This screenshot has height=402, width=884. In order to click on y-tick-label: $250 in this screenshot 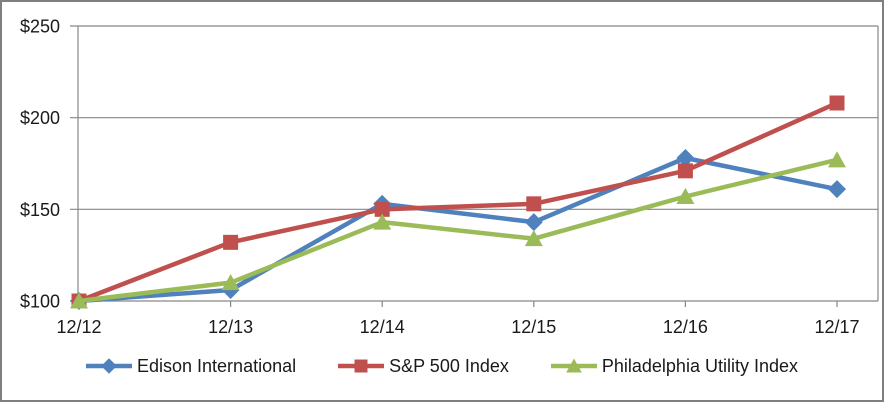, I will do `click(40, 27)`.